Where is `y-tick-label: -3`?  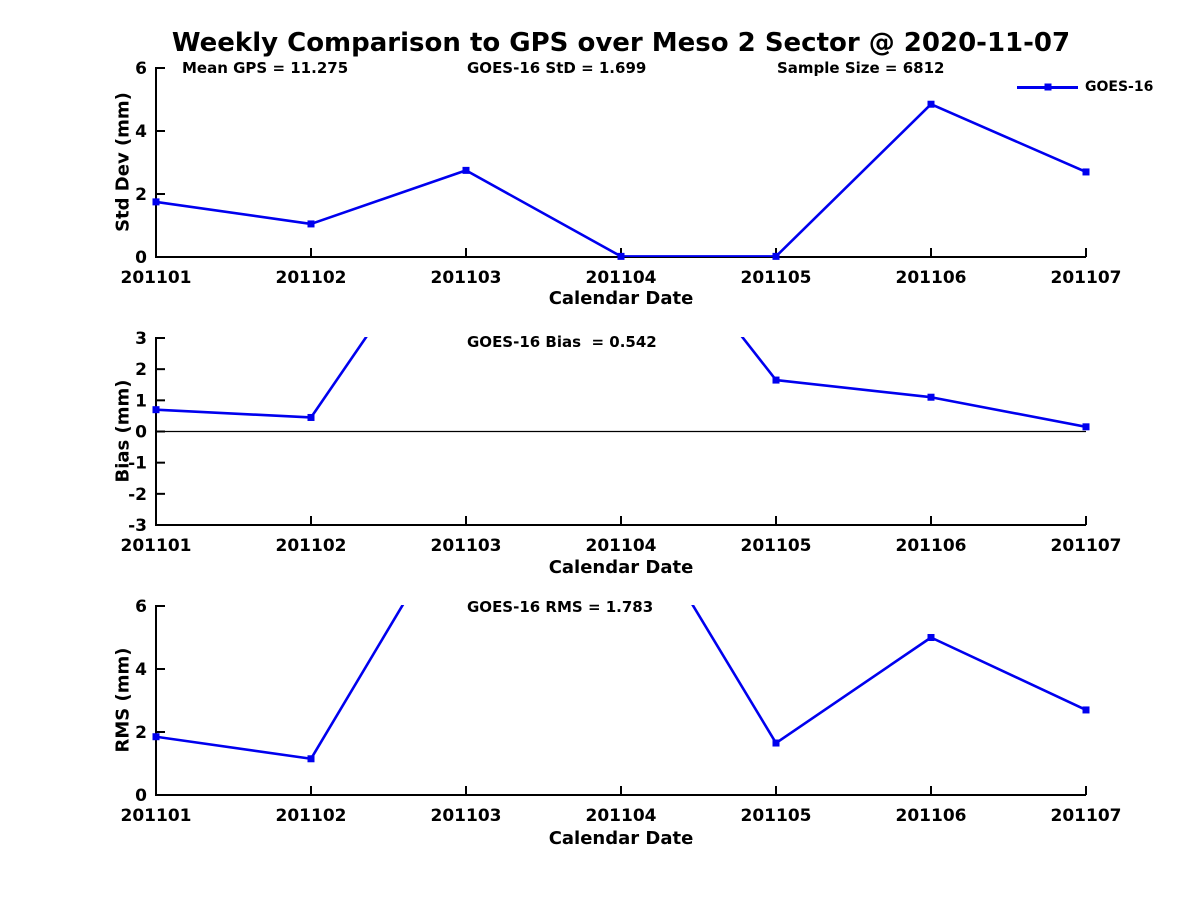
y-tick-label: -3 is located at coordinates (137, 526).